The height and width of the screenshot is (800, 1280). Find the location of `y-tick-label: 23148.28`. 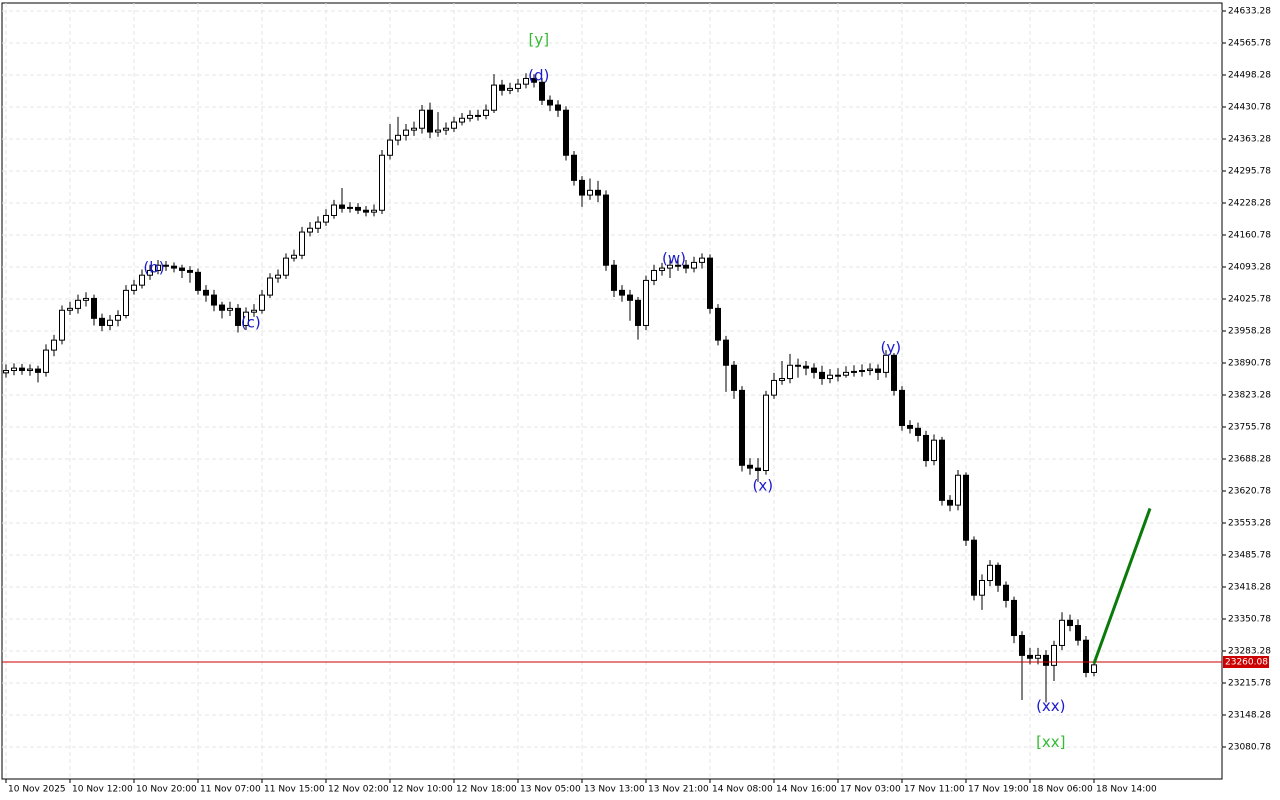

y-tick-label: 23148.28 is located at coordinates (1249, 716).